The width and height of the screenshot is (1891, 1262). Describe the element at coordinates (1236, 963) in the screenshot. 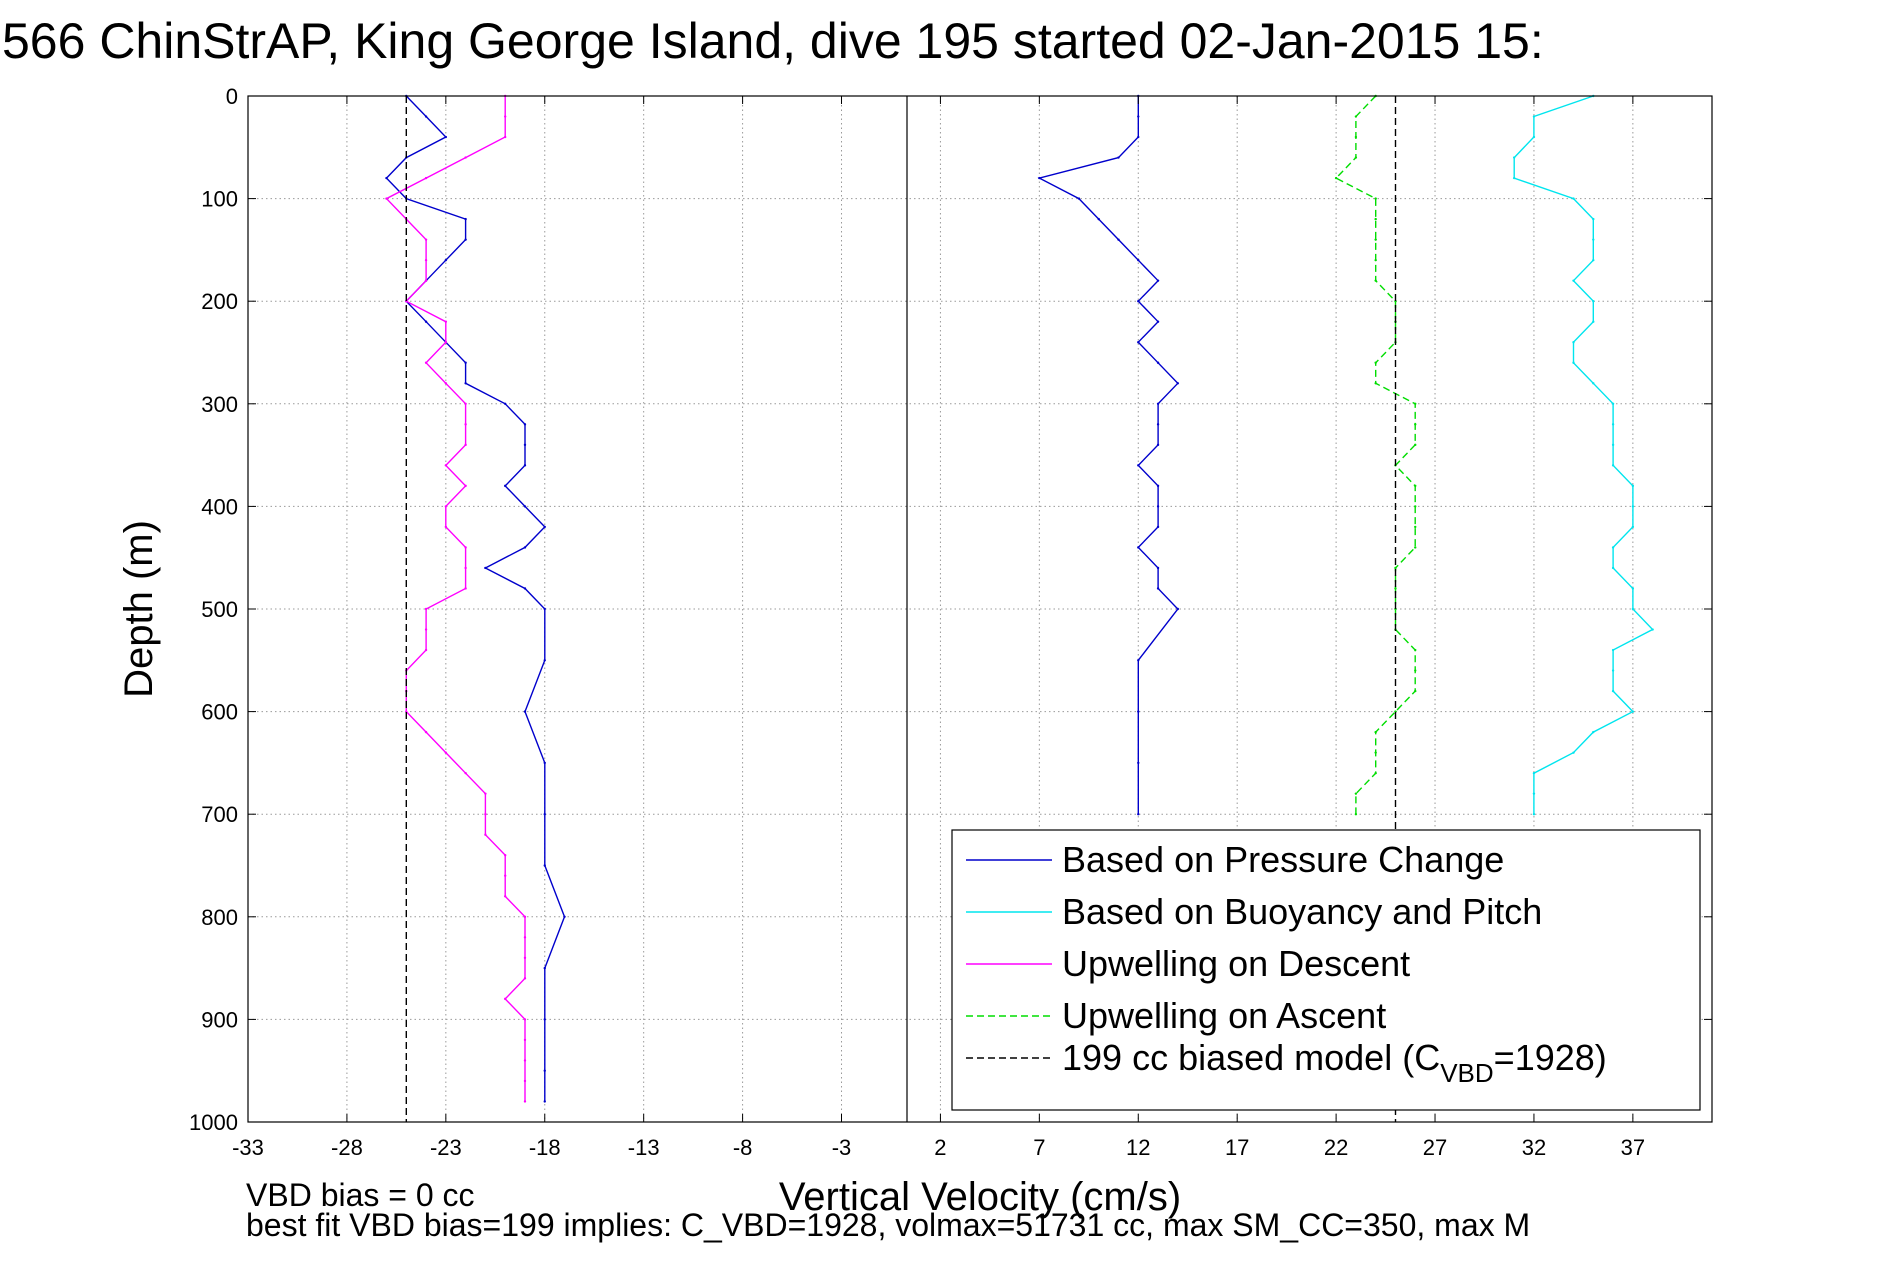

I see `legend-label: Upwelling on Descent` at that location.